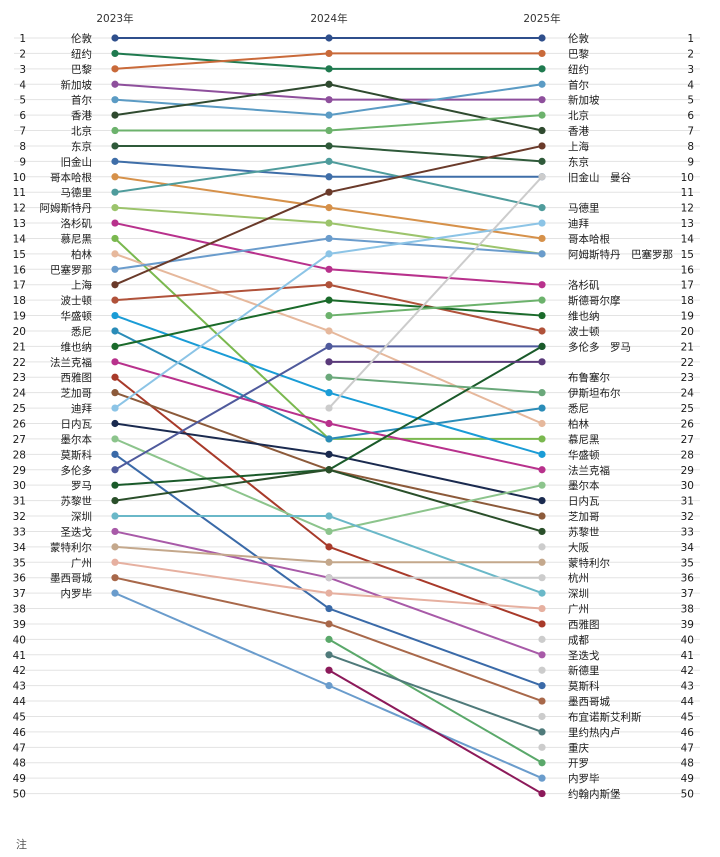 The width and height of the screenshot is (720, 857). I want to click on rank-number-right: 20, so click(687, 332).